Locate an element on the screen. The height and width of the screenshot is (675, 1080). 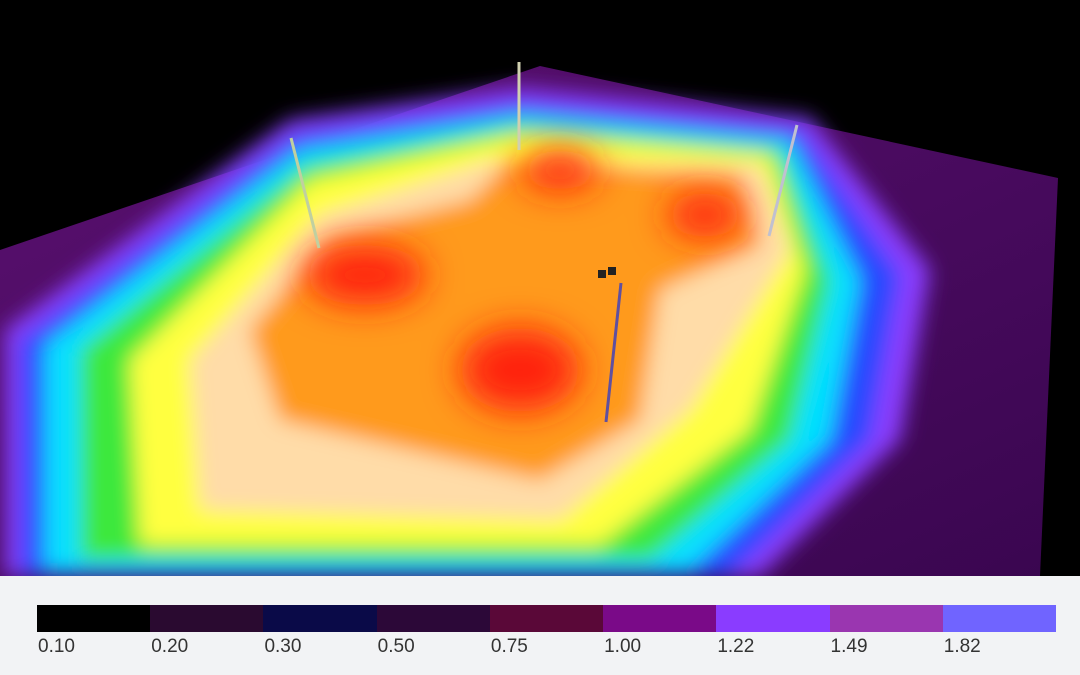
legend-item: 0.75 is located at coordinates (546, 631).